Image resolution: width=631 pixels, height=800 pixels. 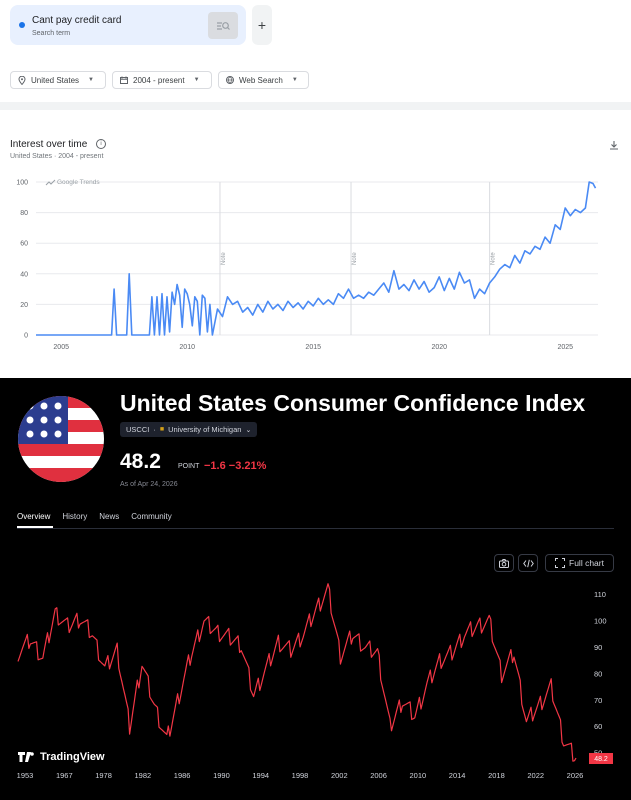 I want to click on symbol-label: USCCI, so click(x=138, y=429).